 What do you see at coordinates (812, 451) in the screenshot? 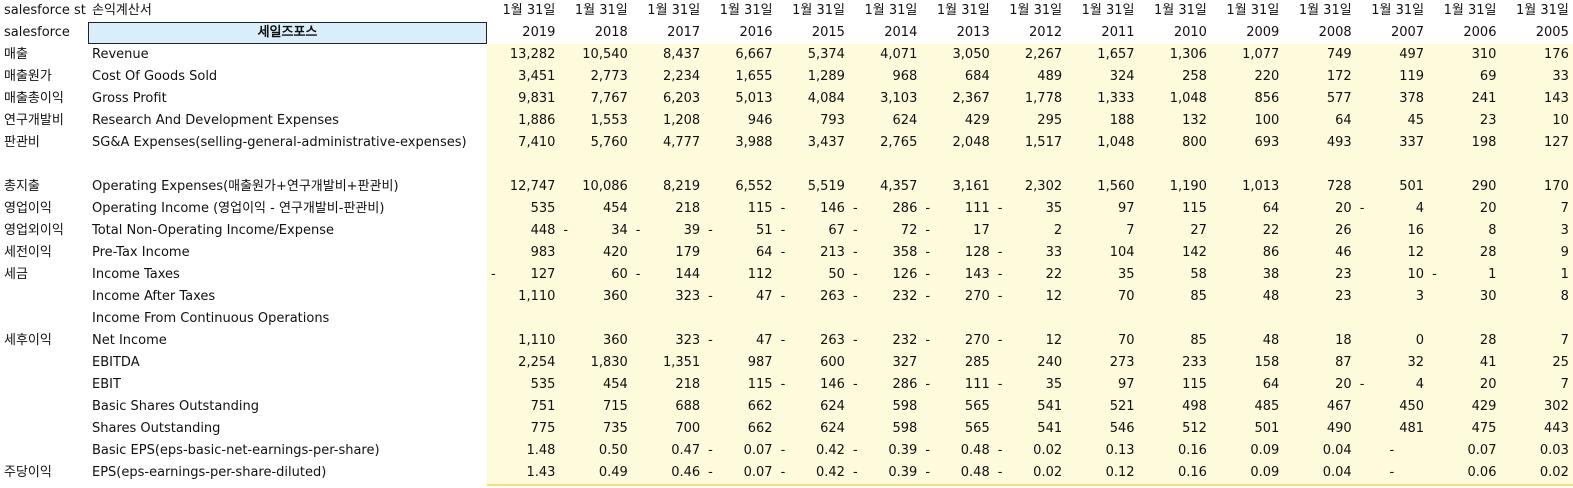
I see `value-cell: - 0.42` at bounding box center [812, 451].